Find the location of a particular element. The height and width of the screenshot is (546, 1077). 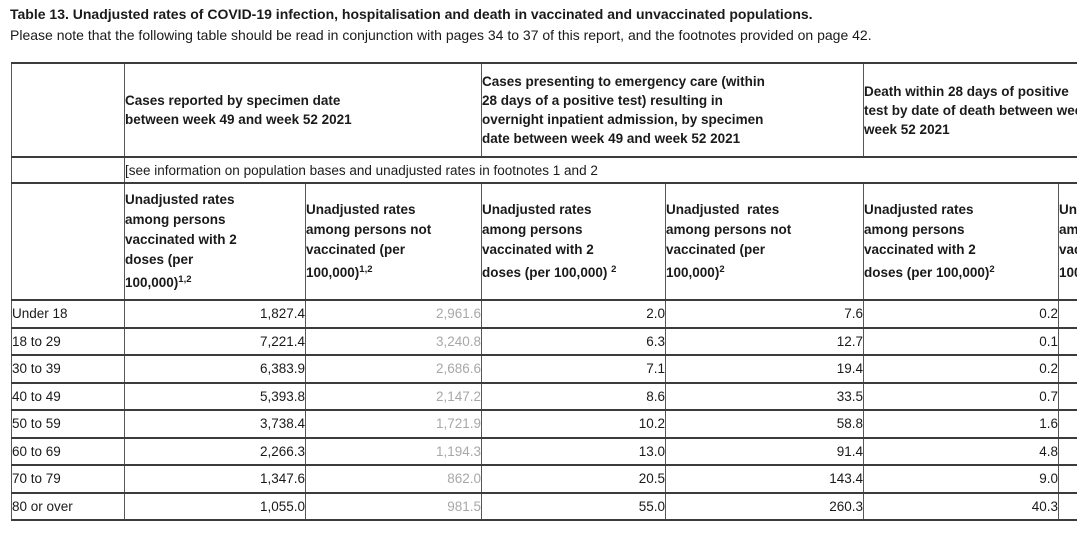

row-label: 80 or over is located at coordinates (68, 506).